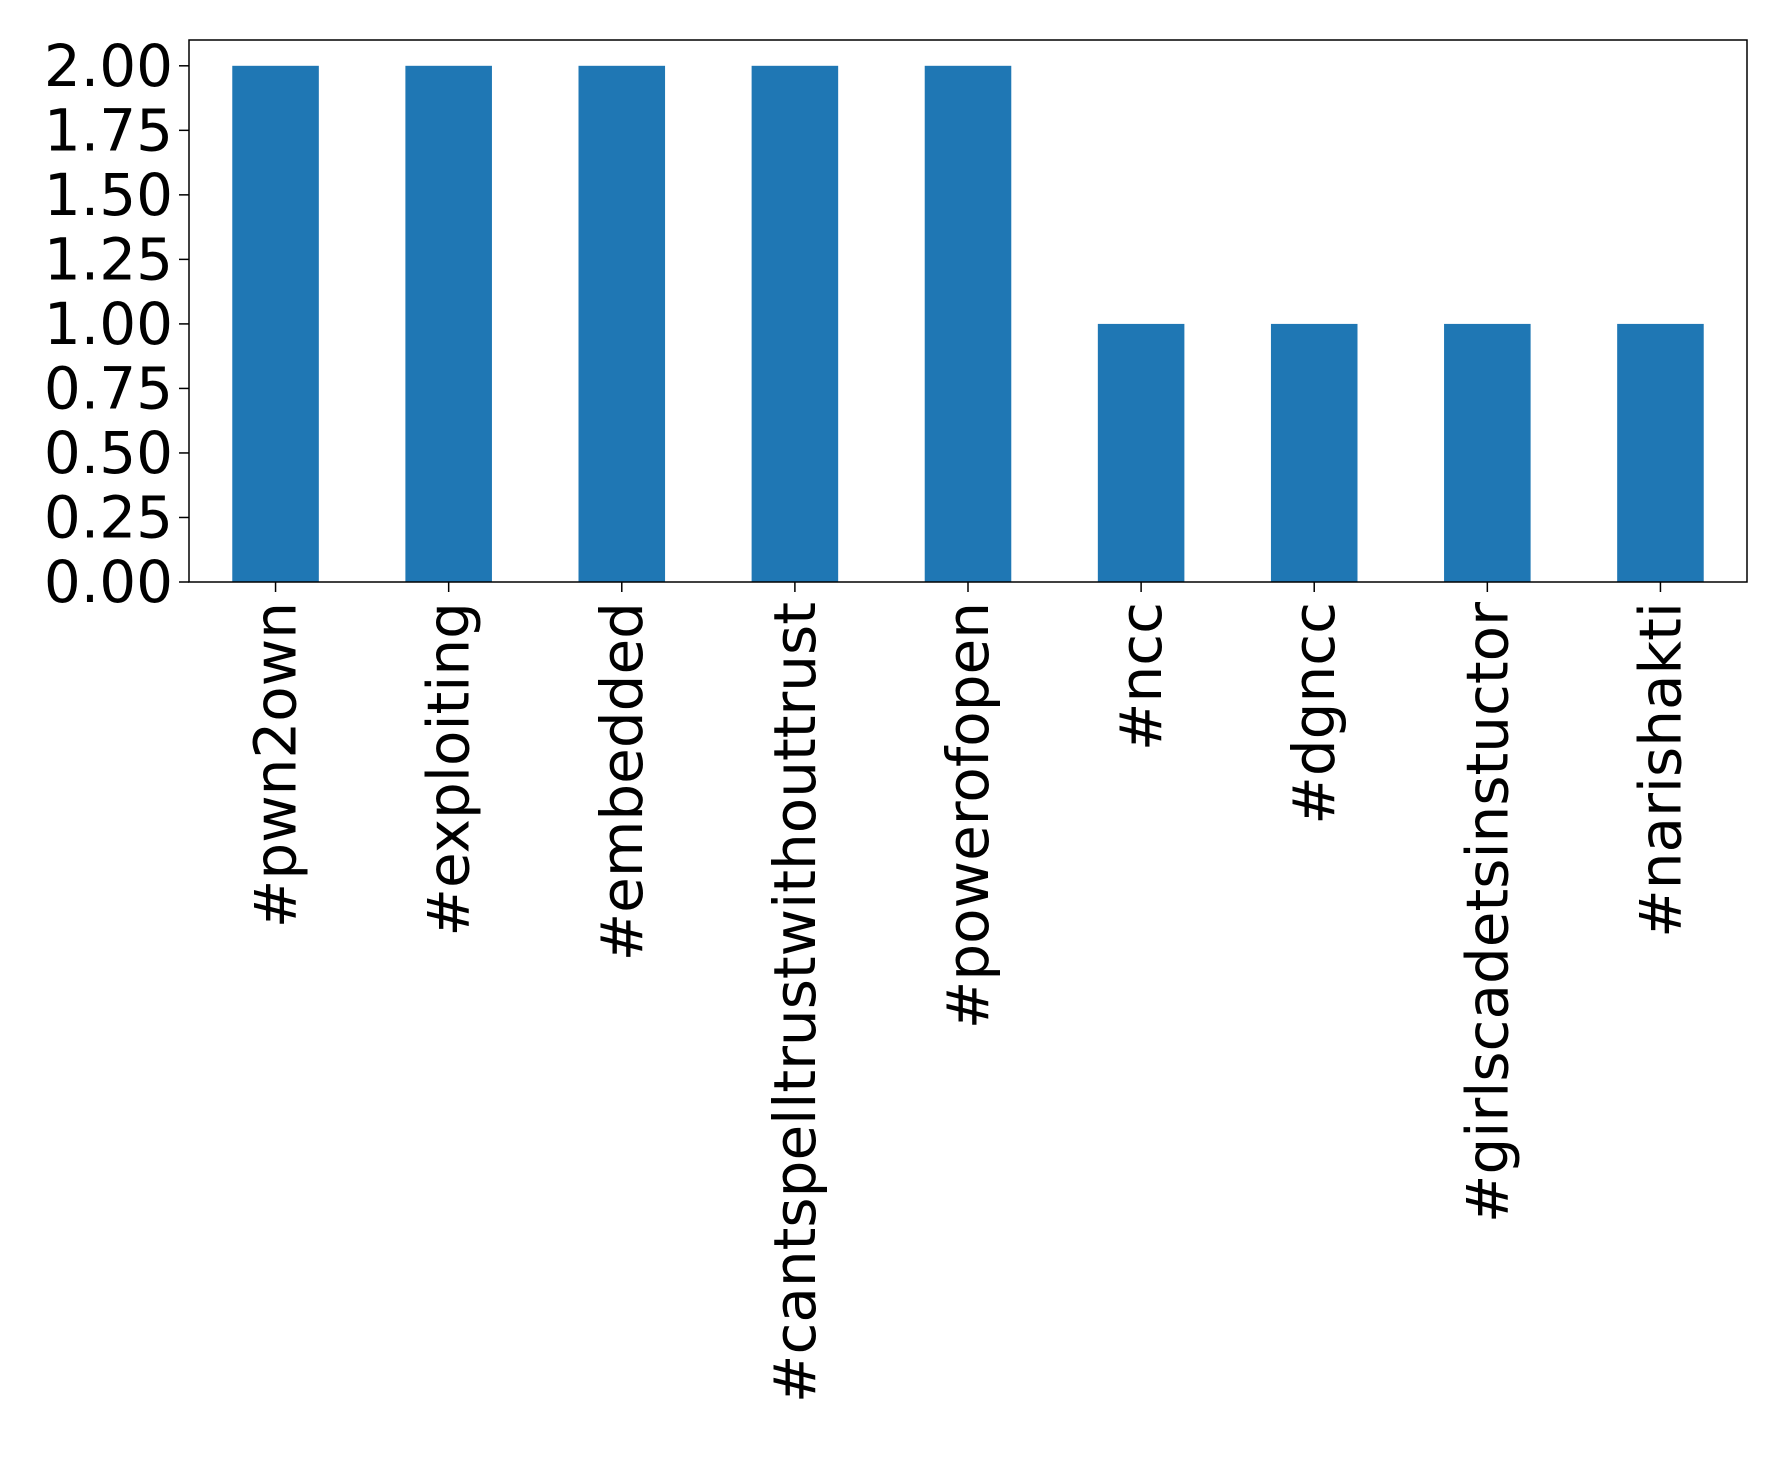 This screenshot has height=1466, width=1778. I want to click on x-tick-label: #ncc, so click(1141, 676).